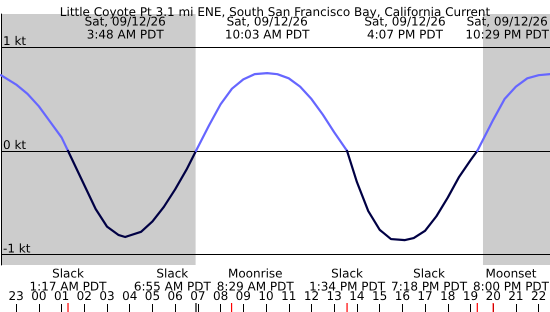  What do you see at coordinates (175, 296) in the screenshot?
I see `x-tick-label: 06` at bounding box center [175, 296].